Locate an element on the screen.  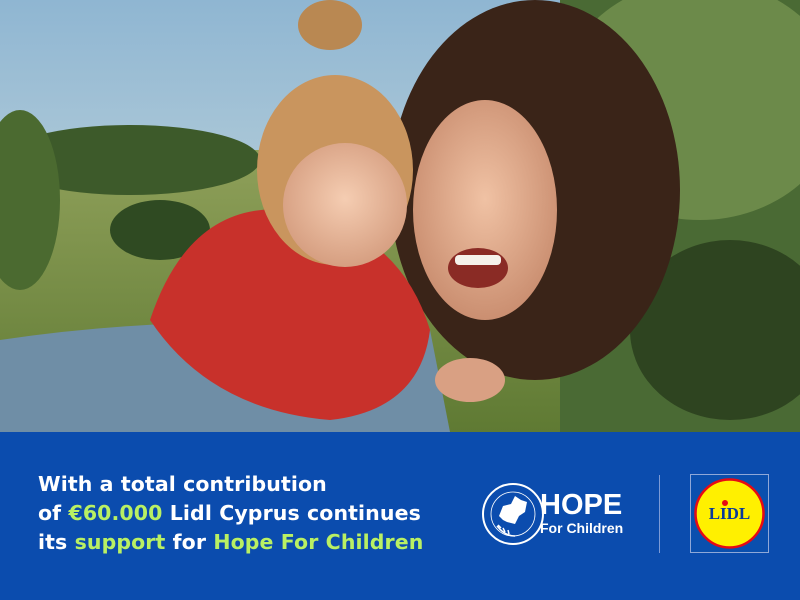
lidl-logo-text: LIDL is located at coordinates (730, 513).